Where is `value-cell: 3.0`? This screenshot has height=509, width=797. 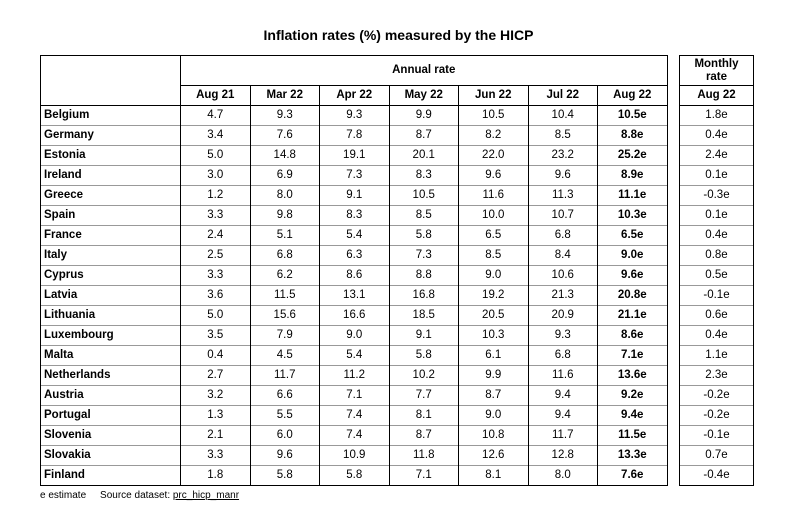
value-cell: 3.0 is located at coordinates (215, 175).